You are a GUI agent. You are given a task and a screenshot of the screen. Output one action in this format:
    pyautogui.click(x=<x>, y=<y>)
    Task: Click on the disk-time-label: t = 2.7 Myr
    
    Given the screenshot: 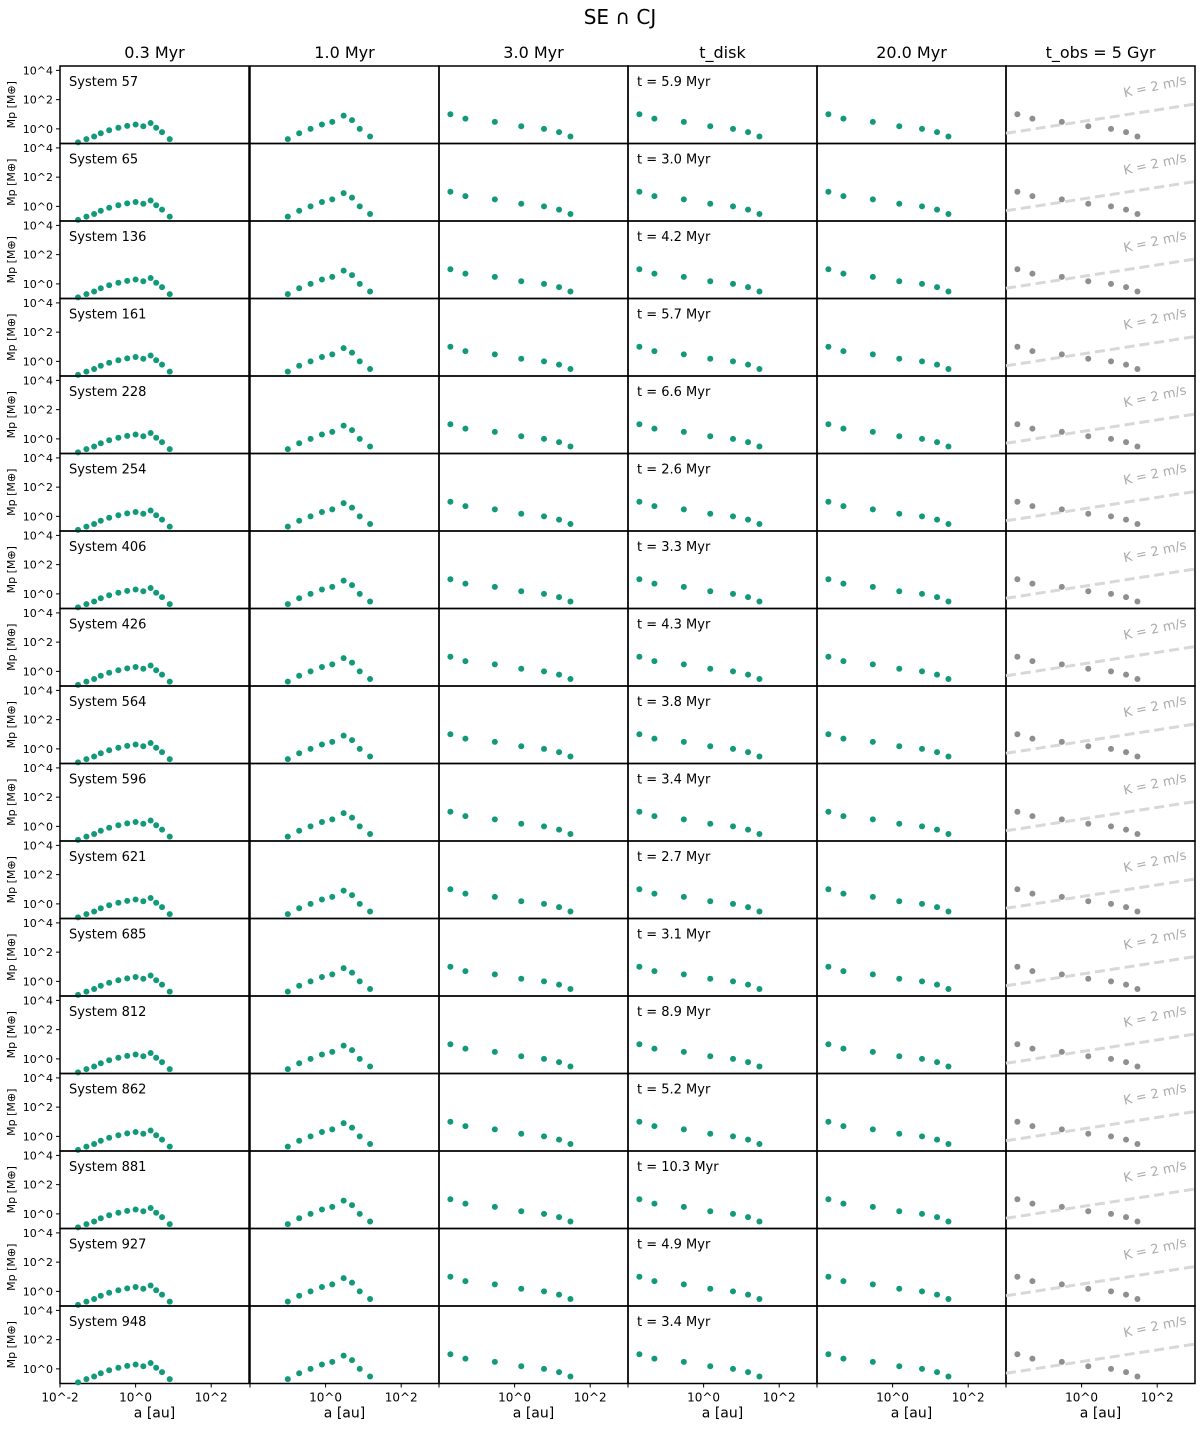 What is the action you would take?
    pyautogui.click(x=674, y=857)
    